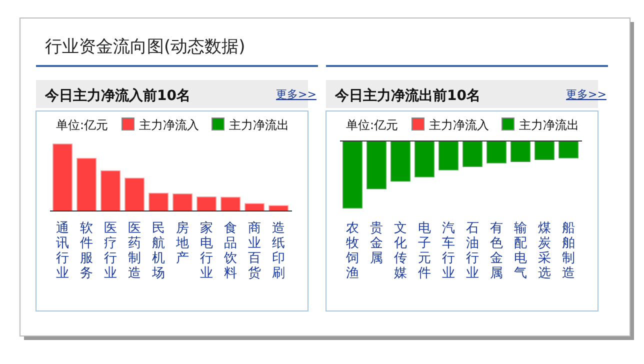  Describe the element at coordinates (400, 251) in the screenshot. I see `x-tick-label: 文化传媒` at that location.